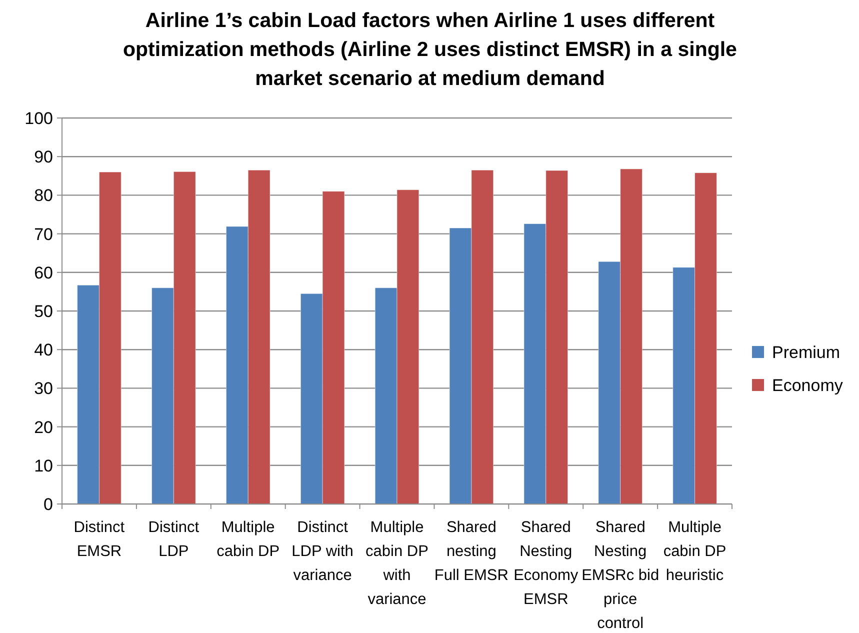 The image size is (859, 633). What do you see at coordinates (471, 551) in the screenshot?
I see `x-tick-label: Shared nesting Full EMSR` at bounding box center [471, 551].